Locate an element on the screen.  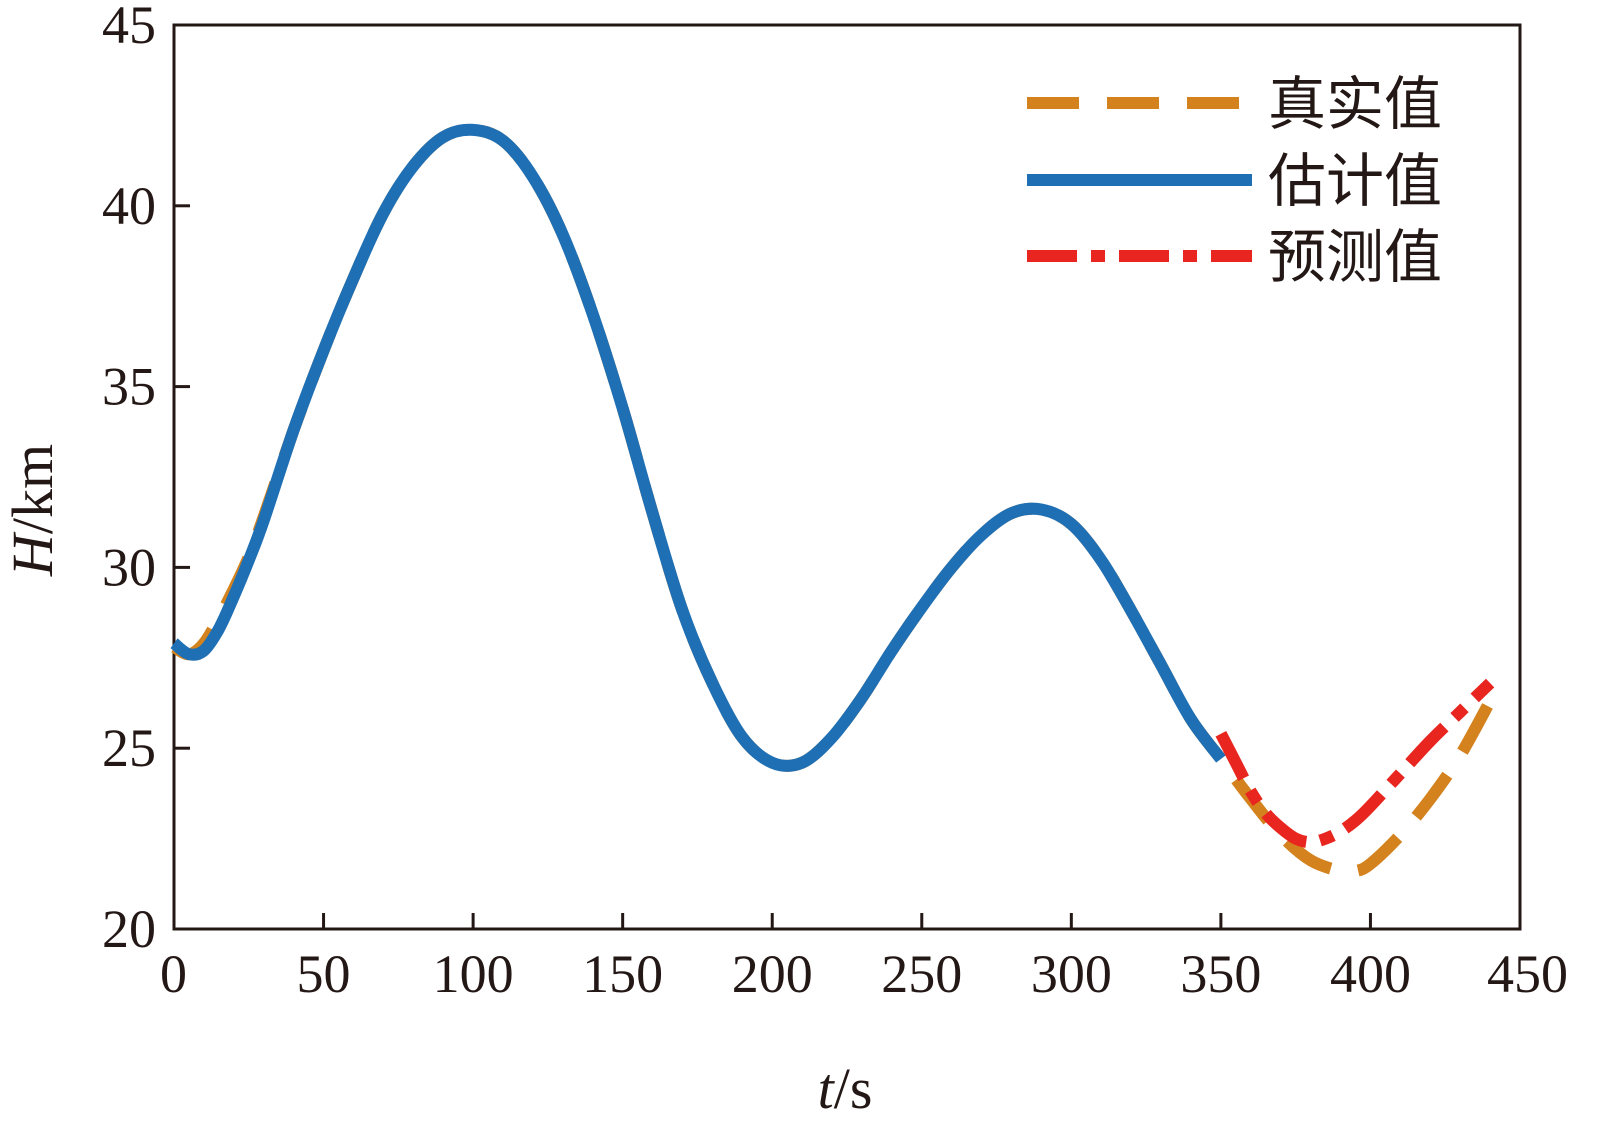
x-axis-label-unit: /s is located at coordinates (853, 1088).